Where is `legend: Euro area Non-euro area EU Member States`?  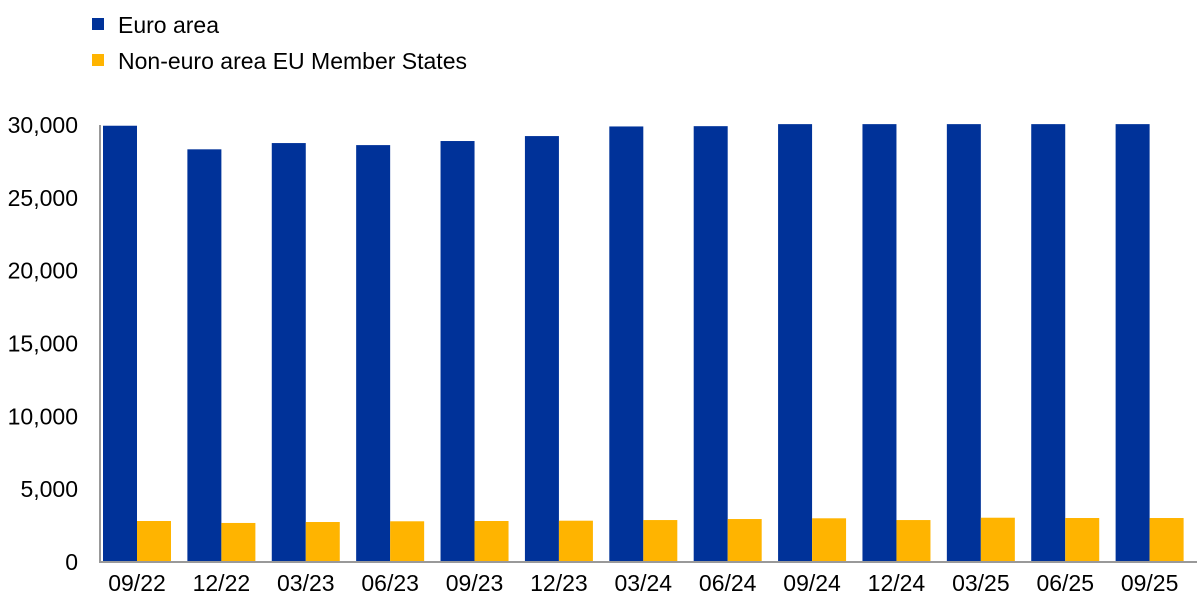 legend: Euro area Non-euro area EU Member States is located at coordinates (279, 43).